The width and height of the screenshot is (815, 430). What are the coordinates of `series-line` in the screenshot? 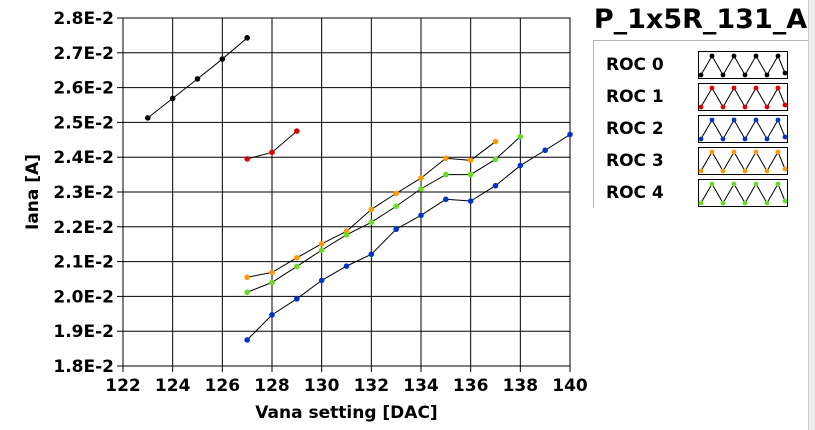 It's located at (383, 214).